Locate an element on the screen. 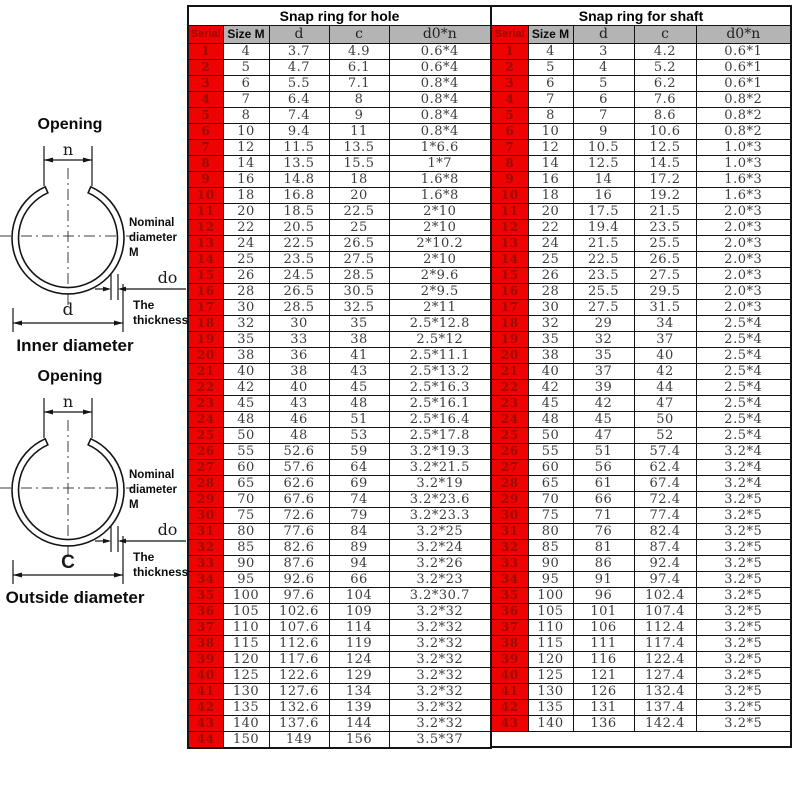 Image resolution: width=800 pixels, height=800 pixels. table-title: Snap ring for hole is located at coordinates (339, 15).